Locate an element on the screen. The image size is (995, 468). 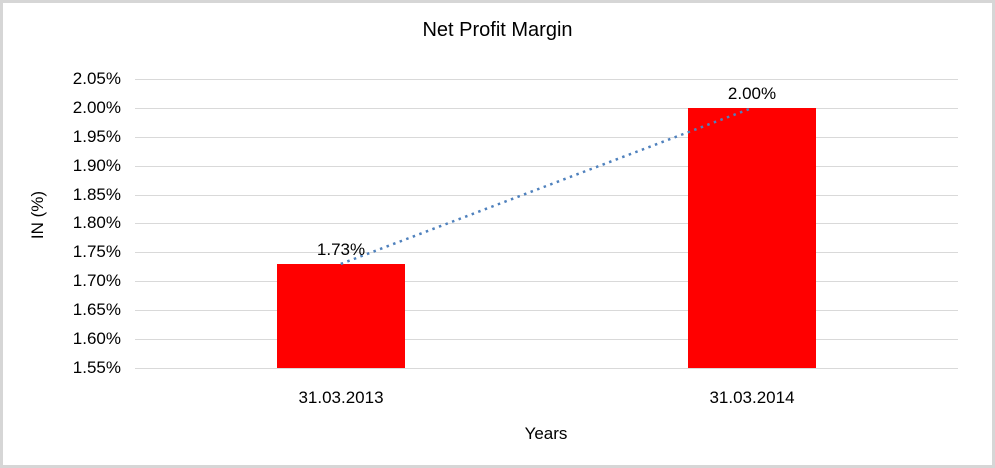
y-tick-label: 1.85% is located at coordinates (96, 194).